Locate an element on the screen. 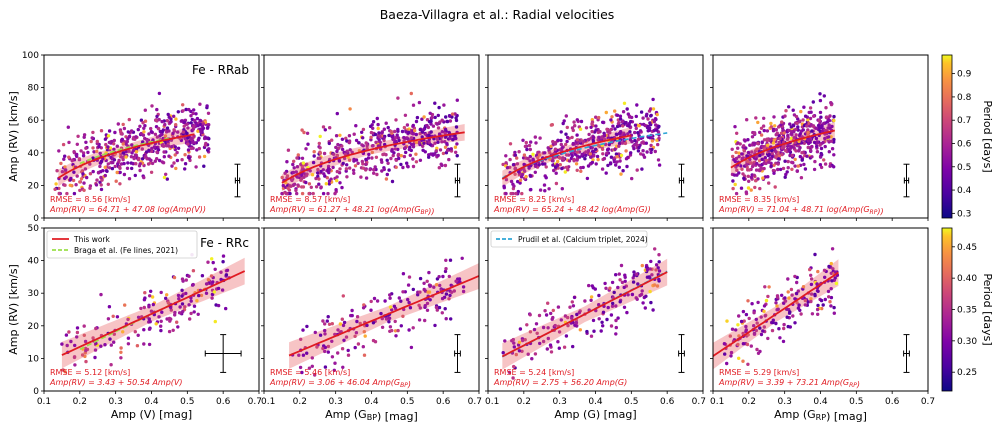  y-tick-label: 60 is located at coordinates (34, 121).